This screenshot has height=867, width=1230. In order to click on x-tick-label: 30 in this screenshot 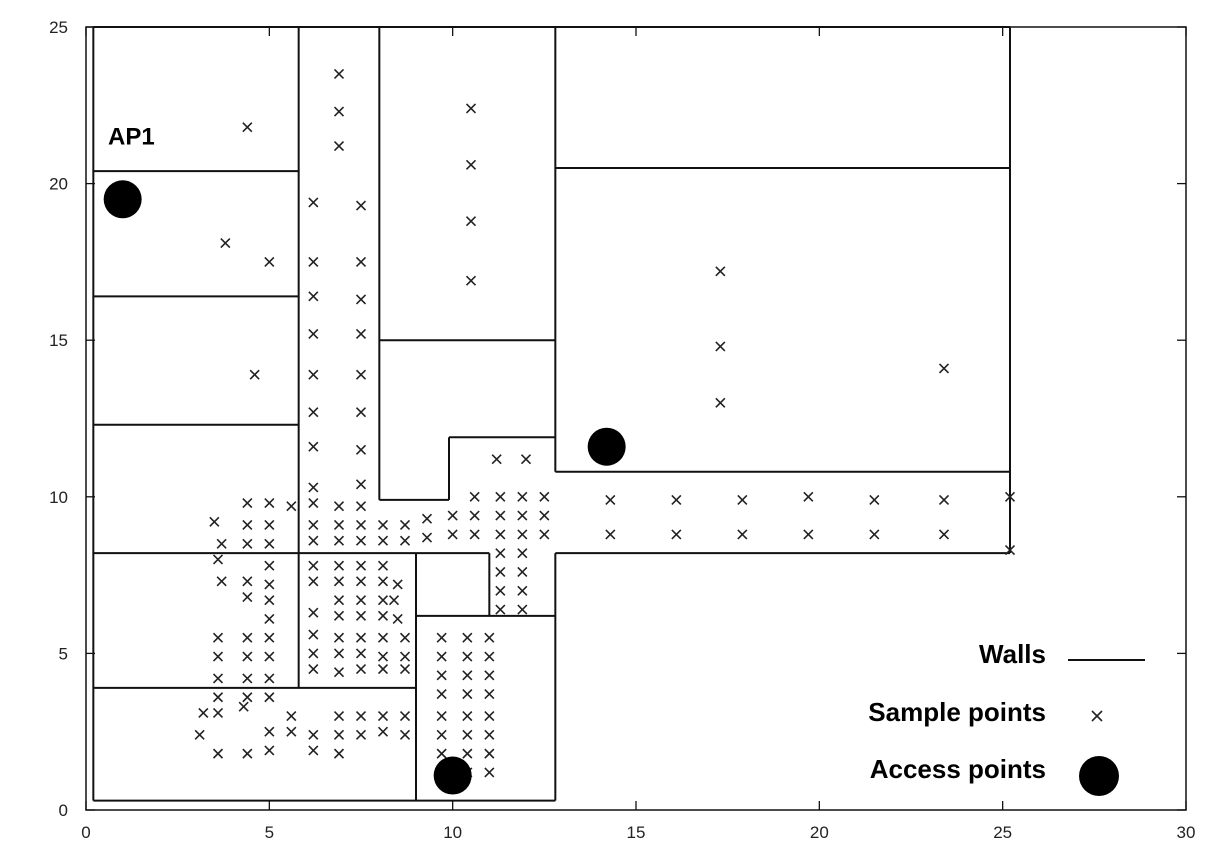, I will do `click(1186, 832)`.